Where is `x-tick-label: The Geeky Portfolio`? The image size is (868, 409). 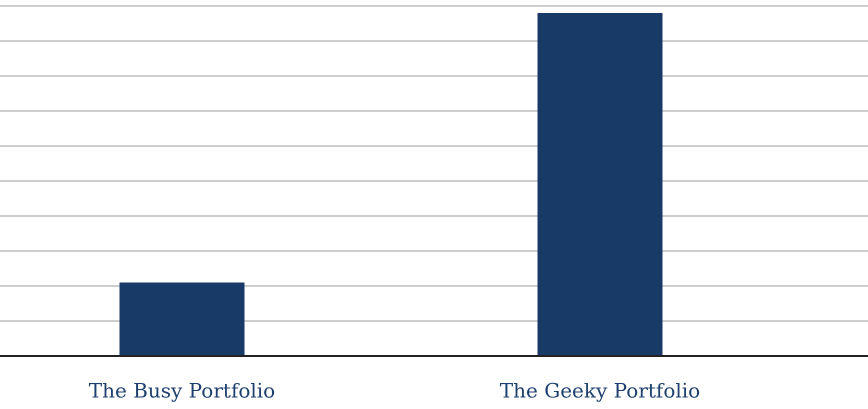
x-tick-label: The Geeky Portfolio is located at coordinates (600, 391).